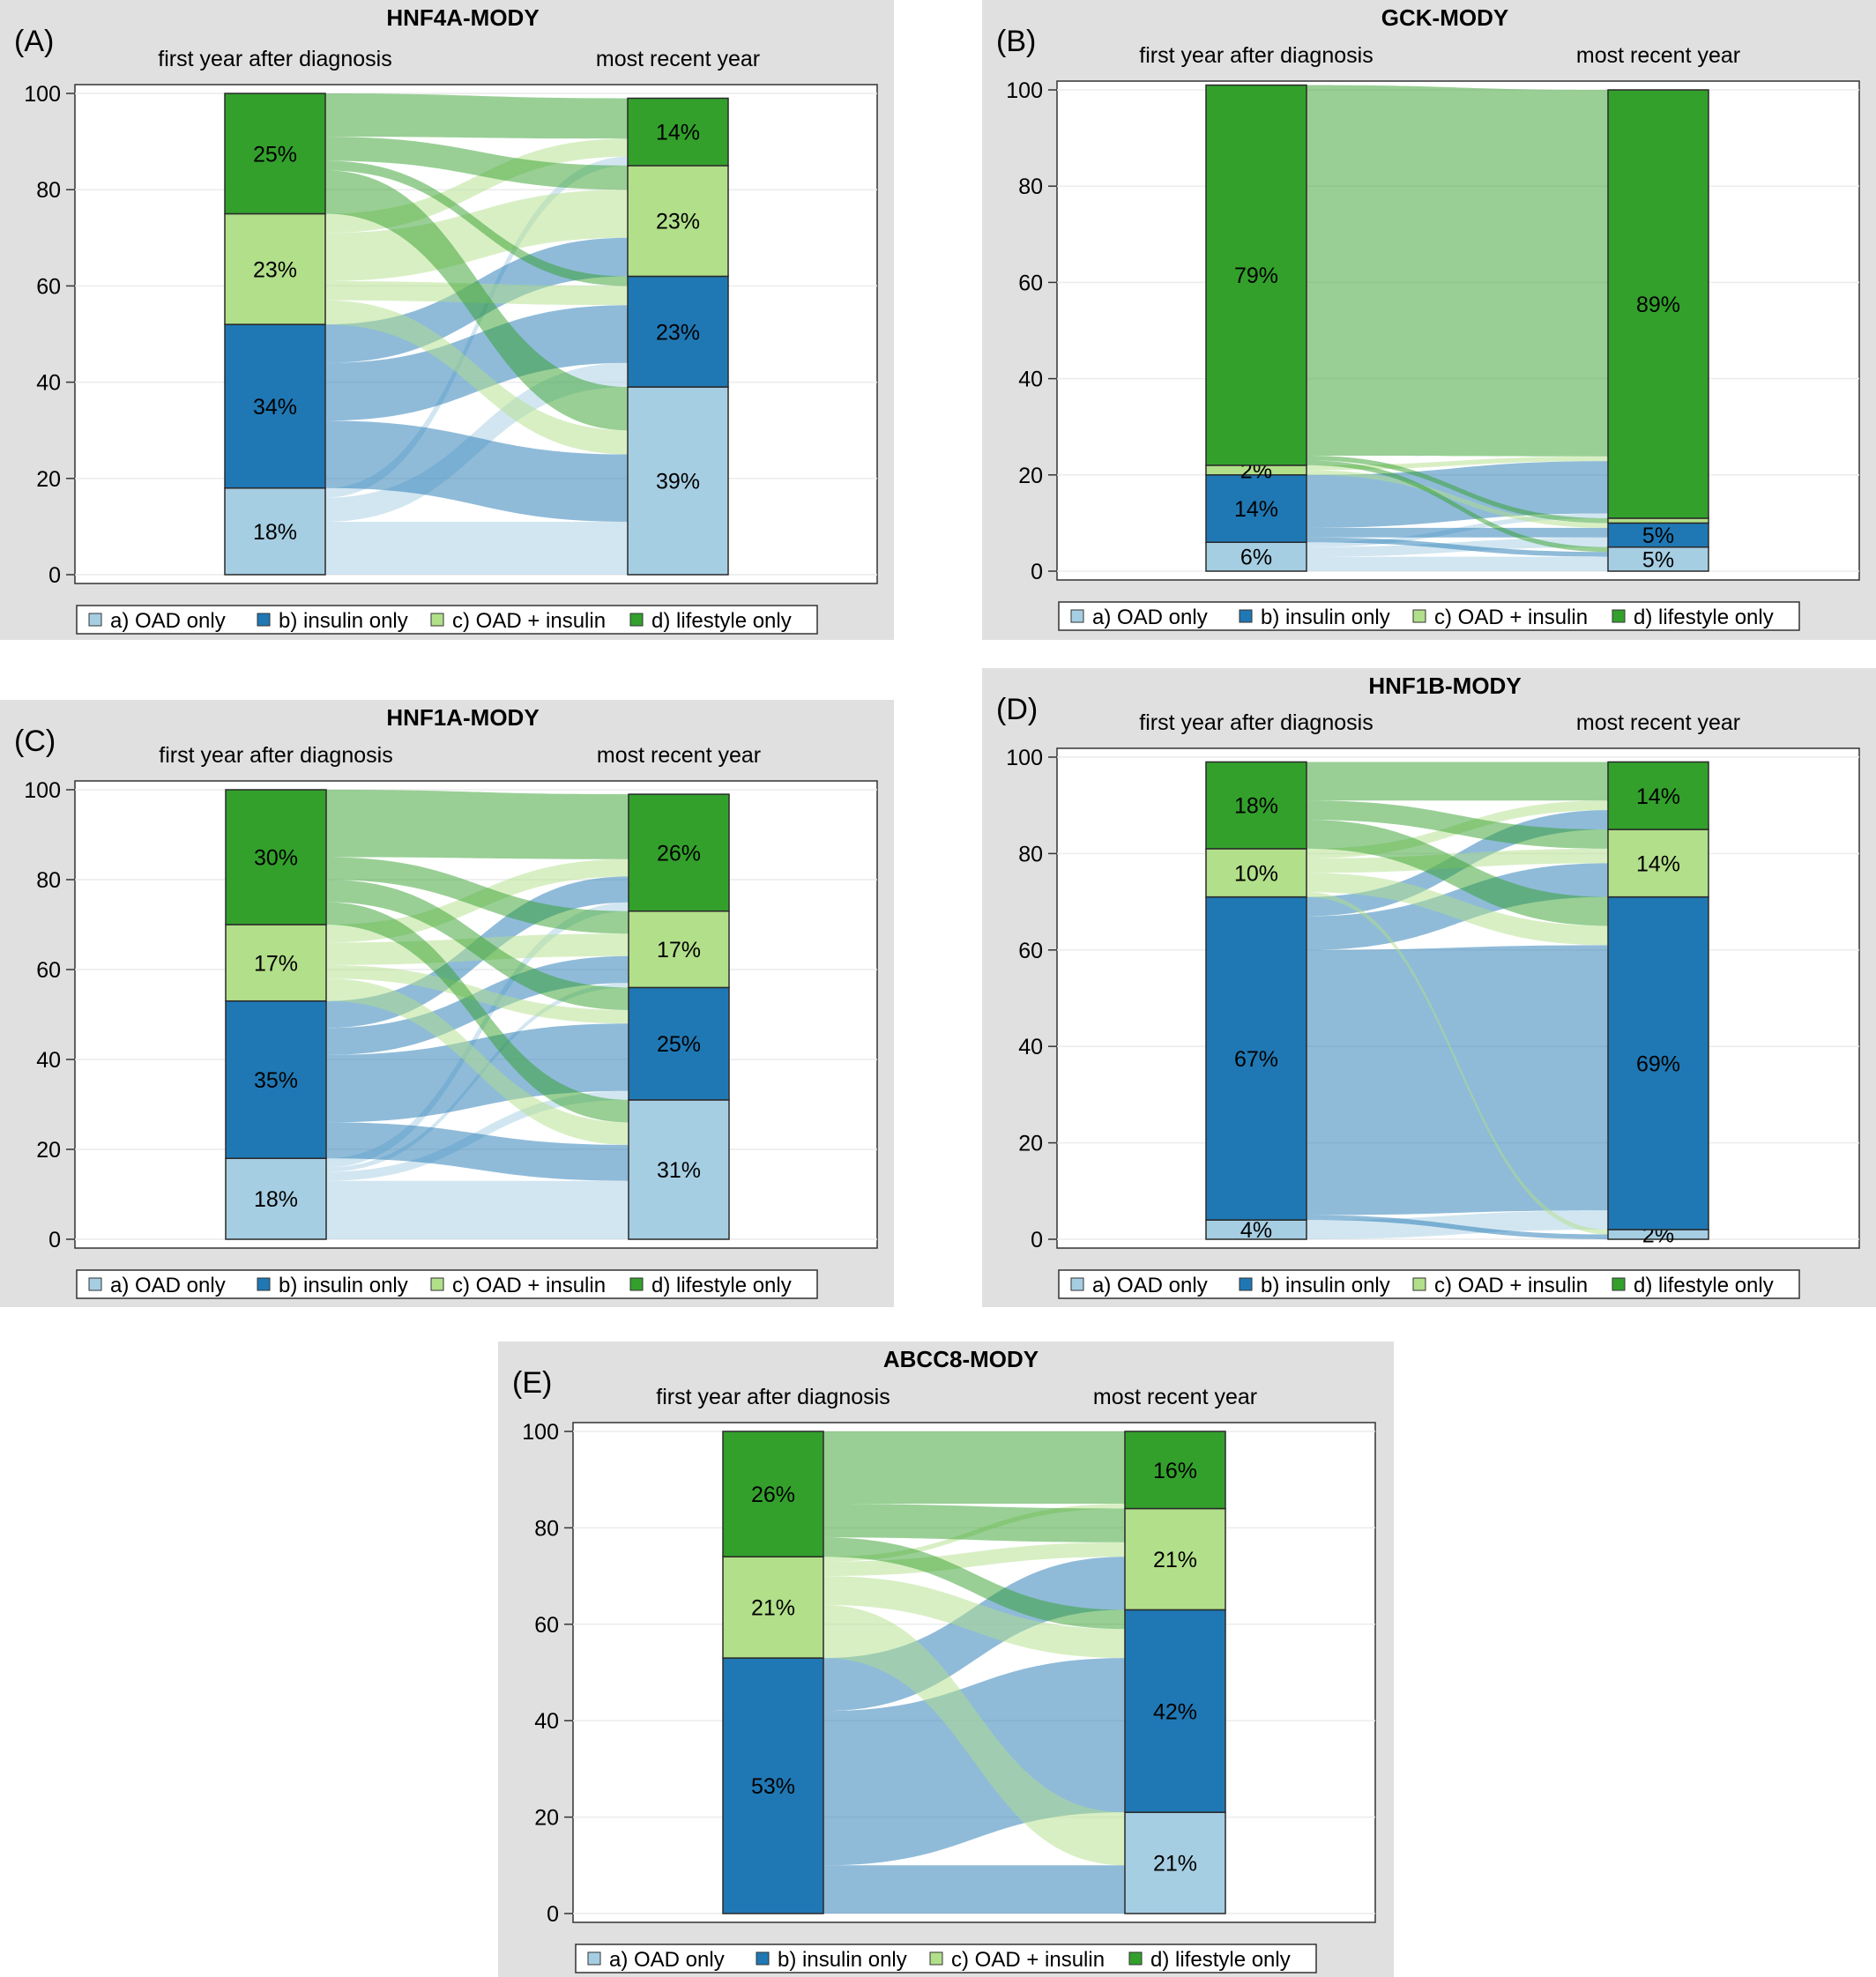 The height and width of the screenshot is (1977, 1876). I want to click on flow-oad-to-oad, so click(477, 1209).